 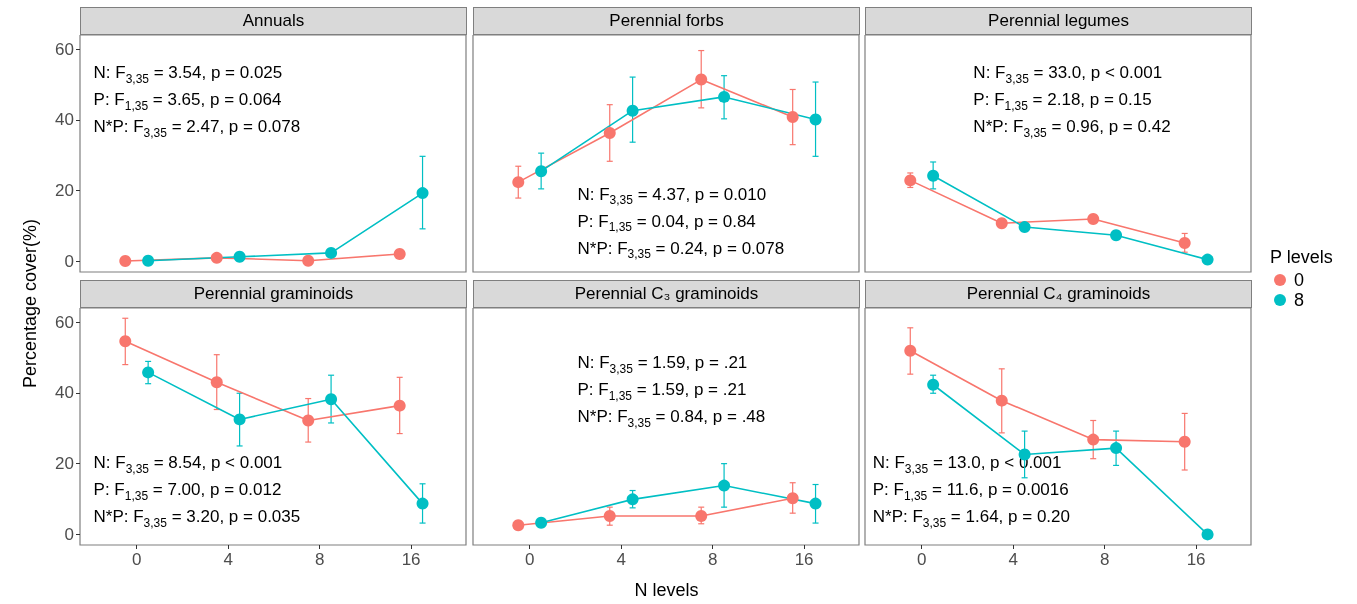 I want to click on legend-label: 8, so click(x=1299, y=300).